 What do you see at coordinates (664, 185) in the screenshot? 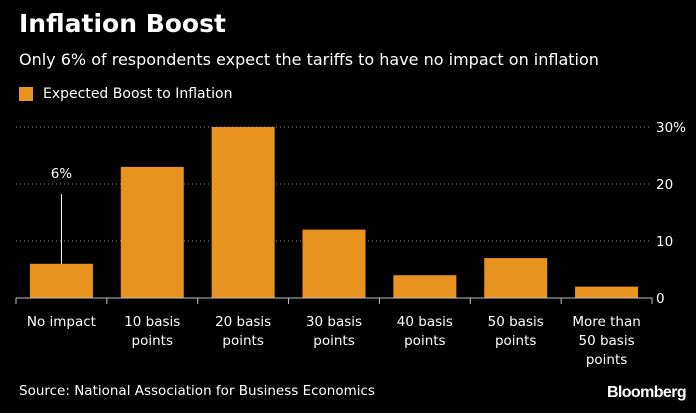
I see `y-tick-label: 20` at bounding box center [664, 185].